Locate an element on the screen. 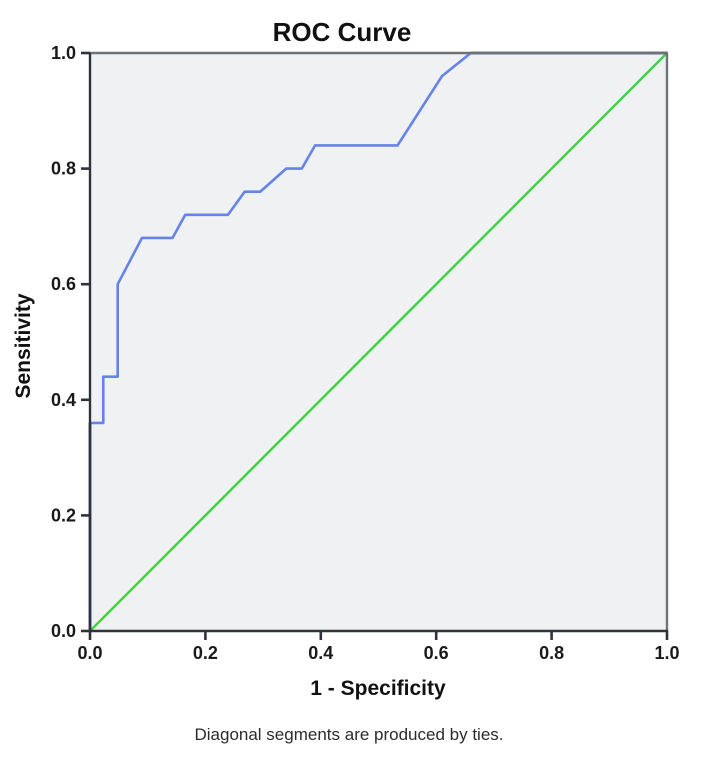  x-tick-label: 0.6 is located at coordinates (436, 653).